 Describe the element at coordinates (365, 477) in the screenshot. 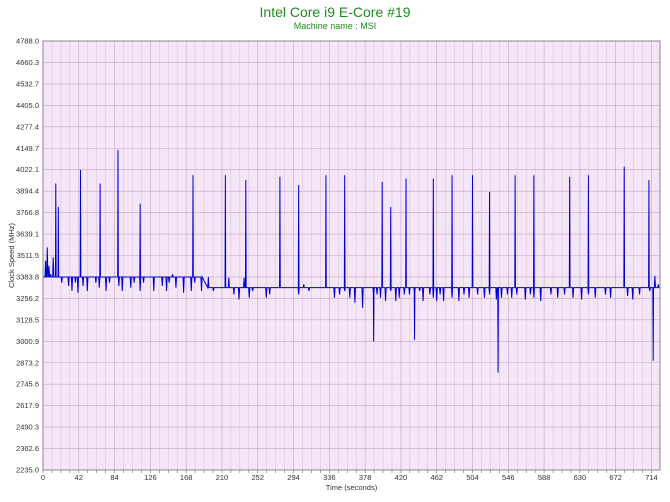

I see `x-tick-label: 378` at that location.